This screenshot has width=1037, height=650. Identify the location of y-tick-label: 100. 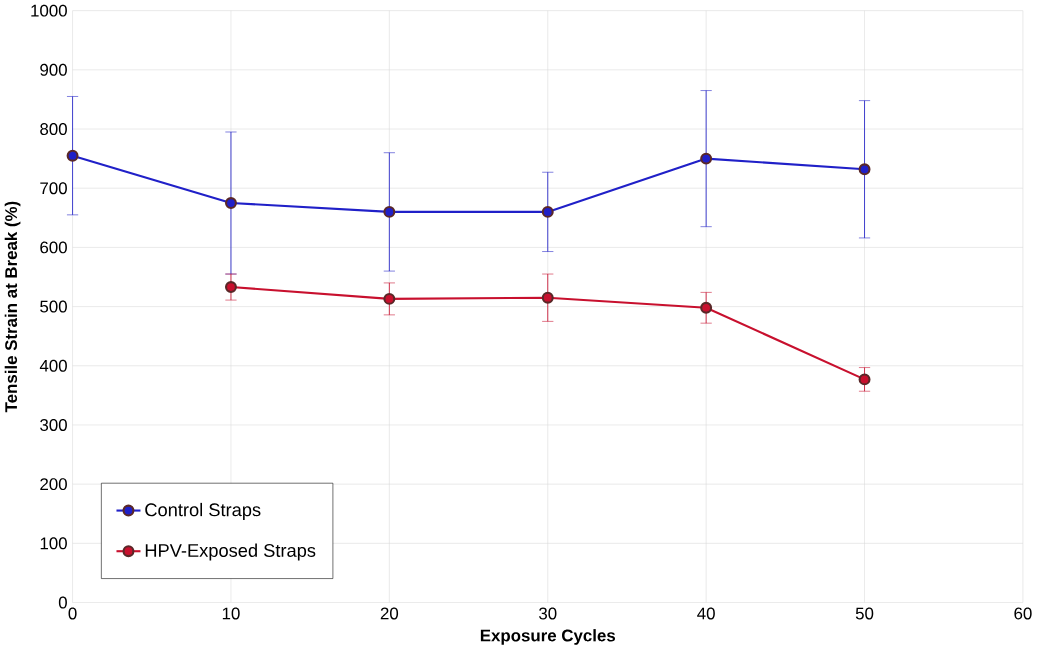
(53, 543).